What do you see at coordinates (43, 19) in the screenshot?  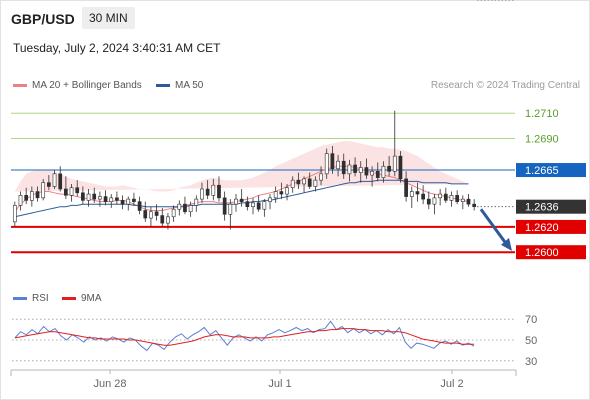 I see `currency-pair-title: GBP/USD` at bounding box center [43, 19].